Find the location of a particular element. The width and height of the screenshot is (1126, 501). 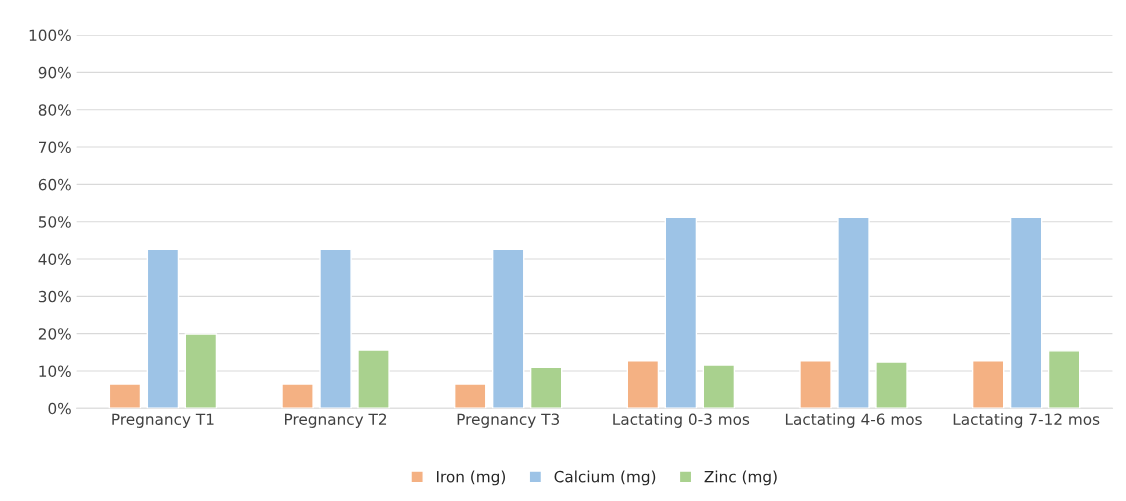

y-tick-label: 0% is located at coordinates (59, 408).